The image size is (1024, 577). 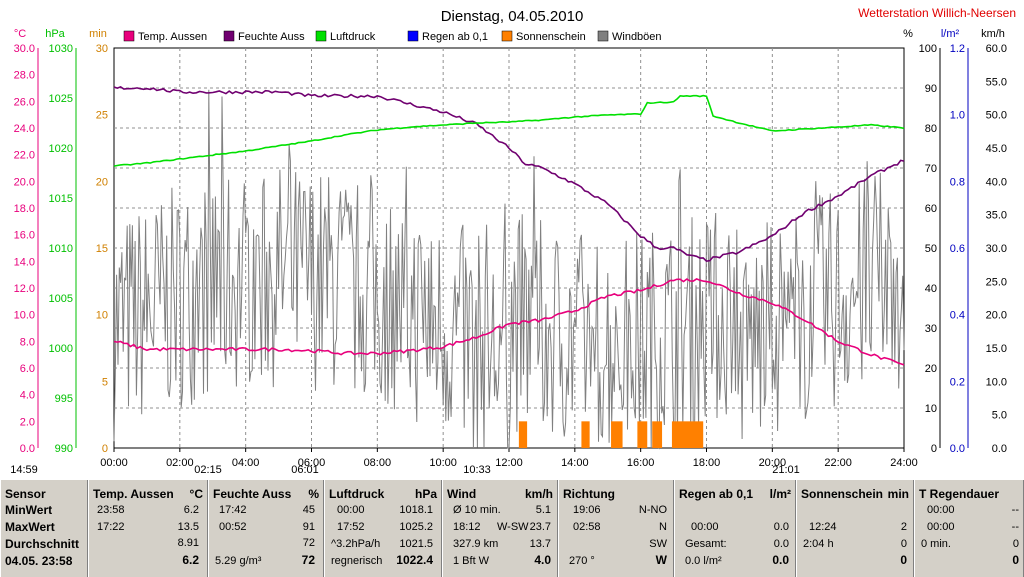 What do you see at coordinates (467, 527) in the screenshot?
I see `wind-max-time: 18:12` at bounding box center [467, 527].